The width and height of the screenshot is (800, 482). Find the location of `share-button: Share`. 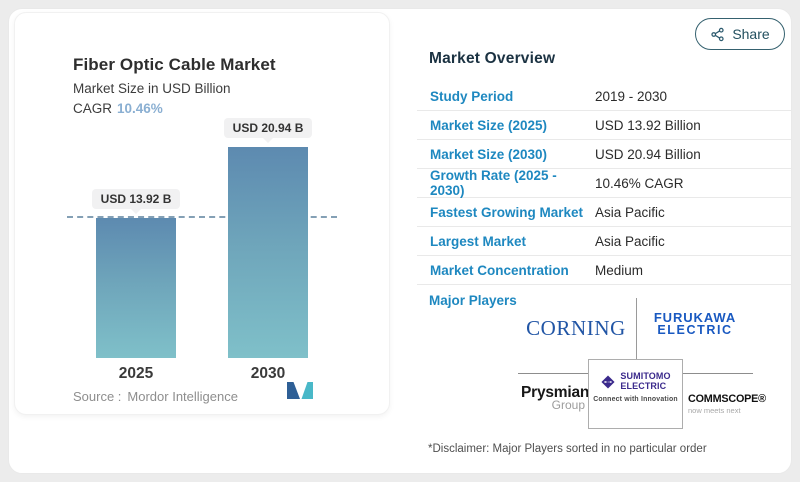

share-button: Share is located at coordinates (740, 34).